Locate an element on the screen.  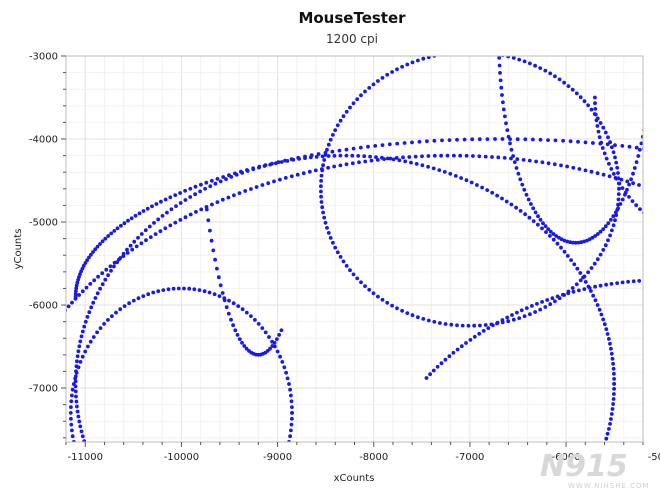
x-tick-label: -5000 is located at coordinates (654, 457).